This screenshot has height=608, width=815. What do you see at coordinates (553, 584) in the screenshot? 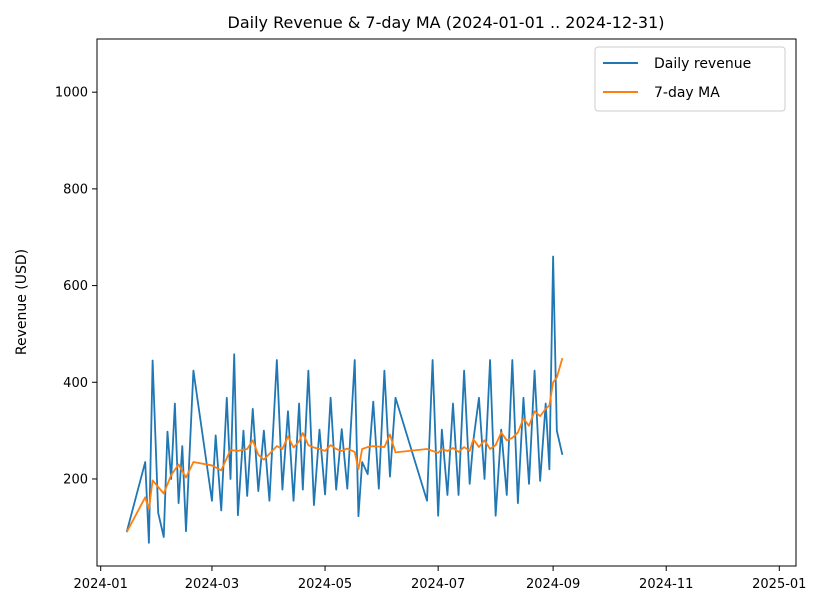
I see `x-tick-label: 2024-09` at bounding box center [553, 584].